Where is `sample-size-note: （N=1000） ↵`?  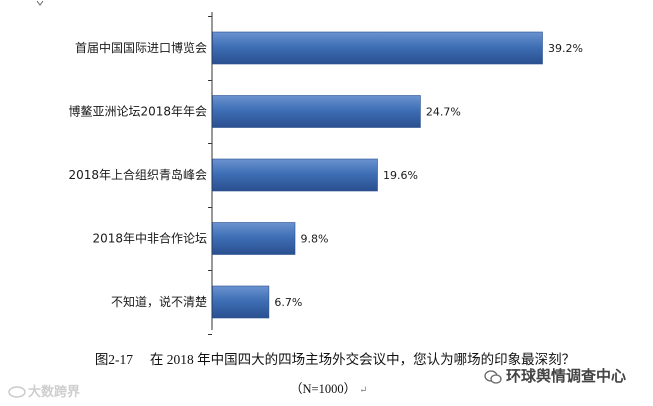 sample-size-note: （N=1000） ↵ is located at coordinates (328, 387).